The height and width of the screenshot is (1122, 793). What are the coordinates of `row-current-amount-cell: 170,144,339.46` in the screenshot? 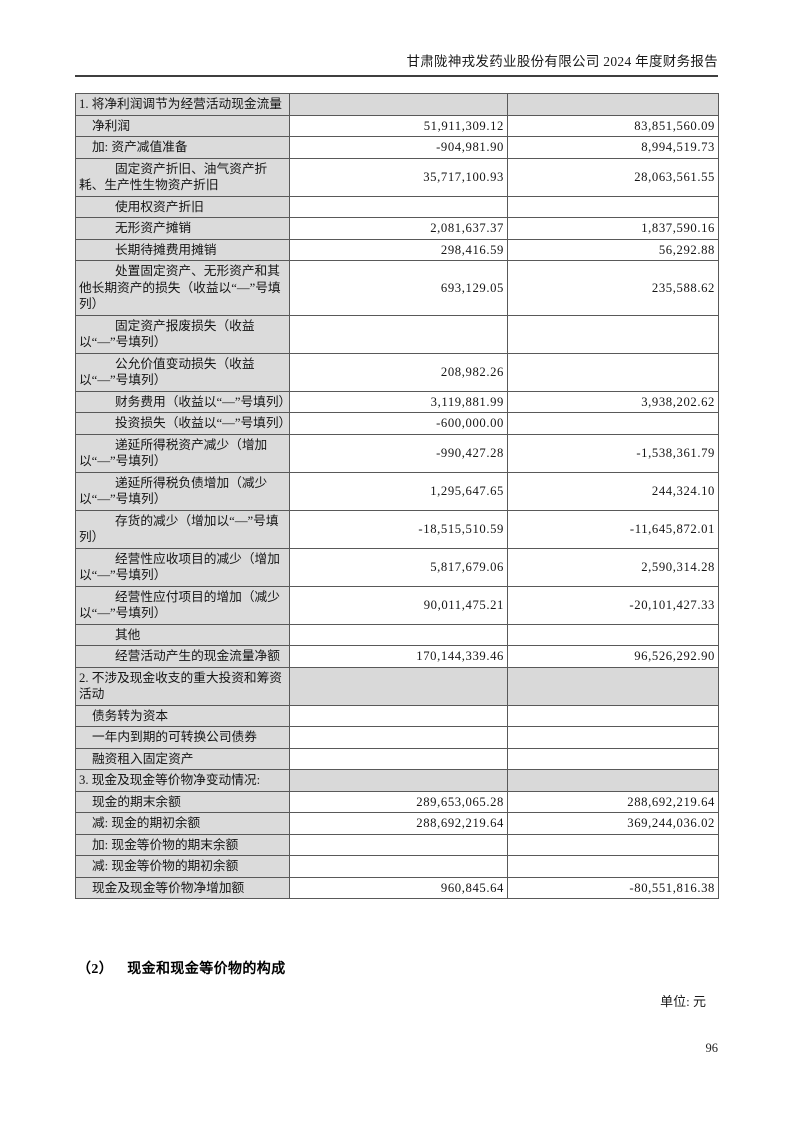 It's located at (398, 656).